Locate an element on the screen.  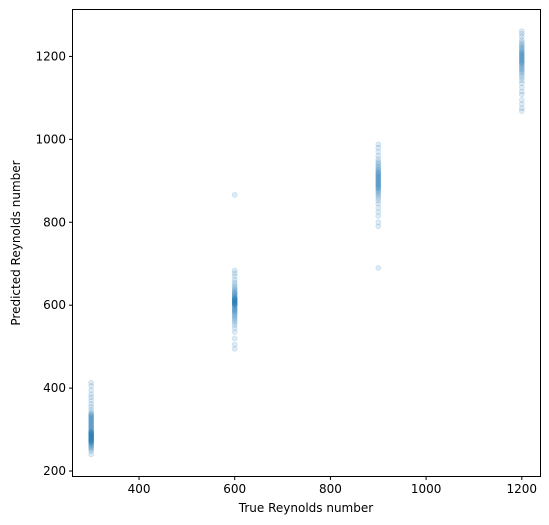
y-axis-label: Predicted Reynolds number is located at coordinates (16, 242).